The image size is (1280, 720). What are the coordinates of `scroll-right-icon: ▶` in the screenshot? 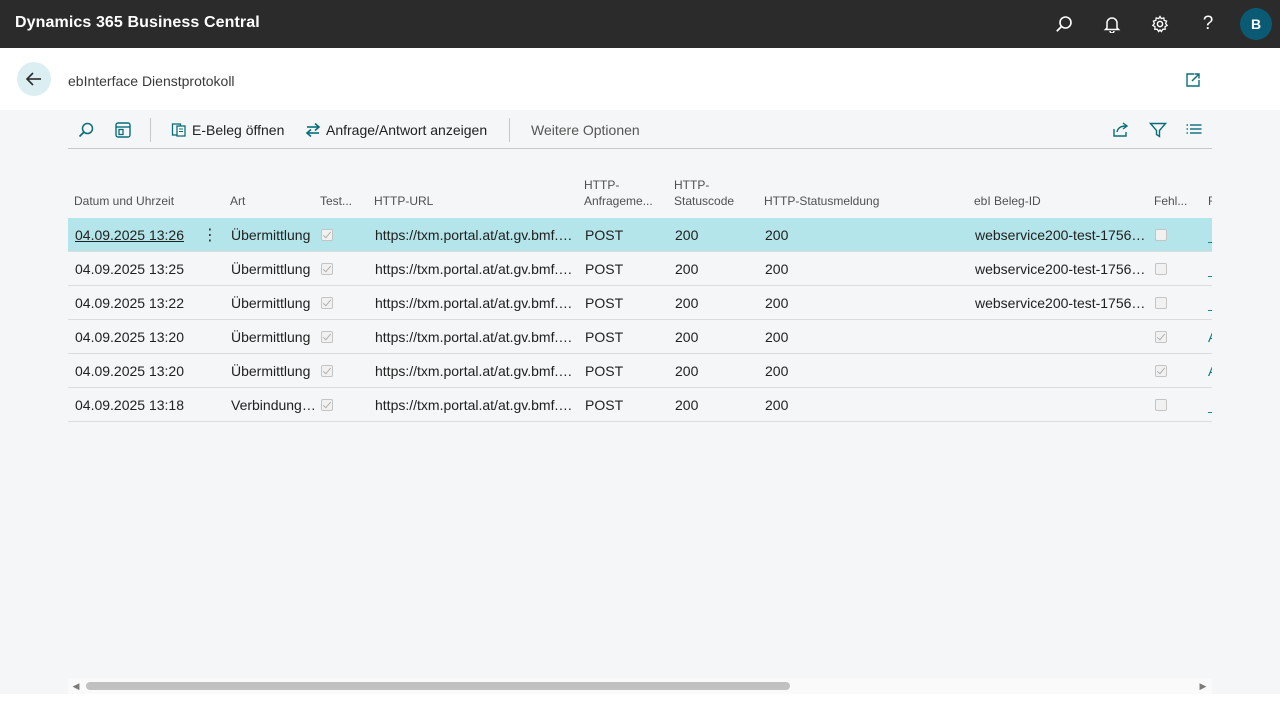 It's located at (1203, 686).